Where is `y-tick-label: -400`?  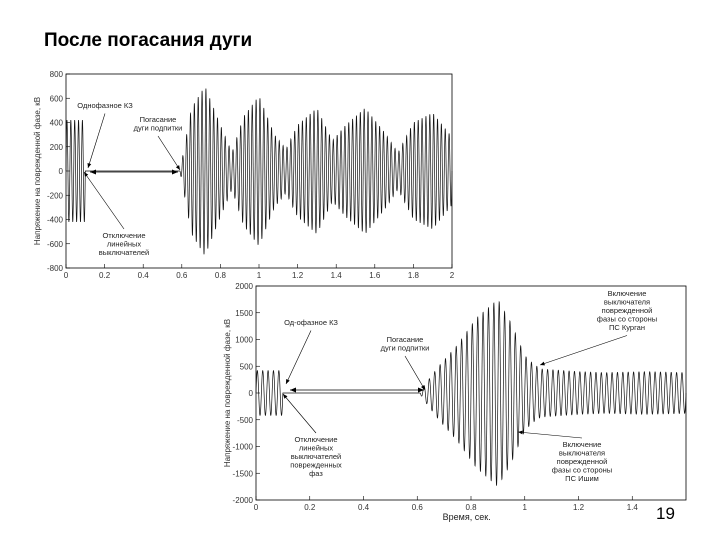 y-tick-label: -400 is located at coordinates (55, 220).